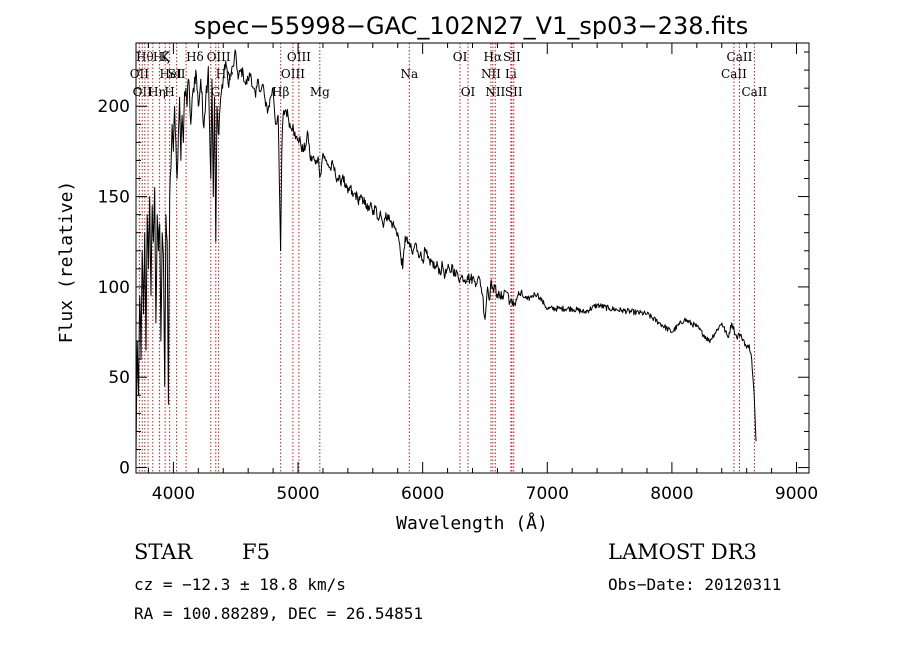 The height and width of the screenshot is (649, 900). Describe the element at coordinates (299, 57) in the screenshot. I see `marker-label-15: OIII` at that location.